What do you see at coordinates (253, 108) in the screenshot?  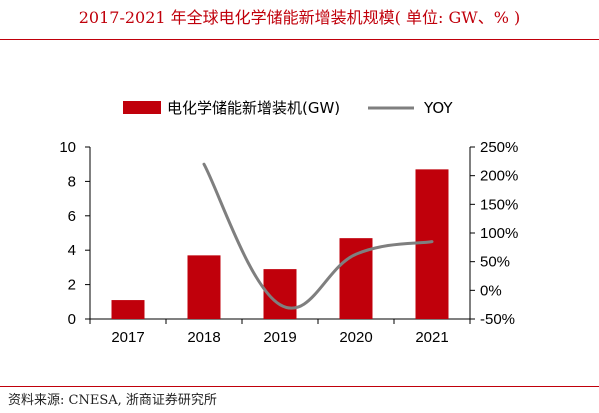 I see `legend-bar-label: 电化学储能新增装机(GW)` at bounding box center [253, 108].